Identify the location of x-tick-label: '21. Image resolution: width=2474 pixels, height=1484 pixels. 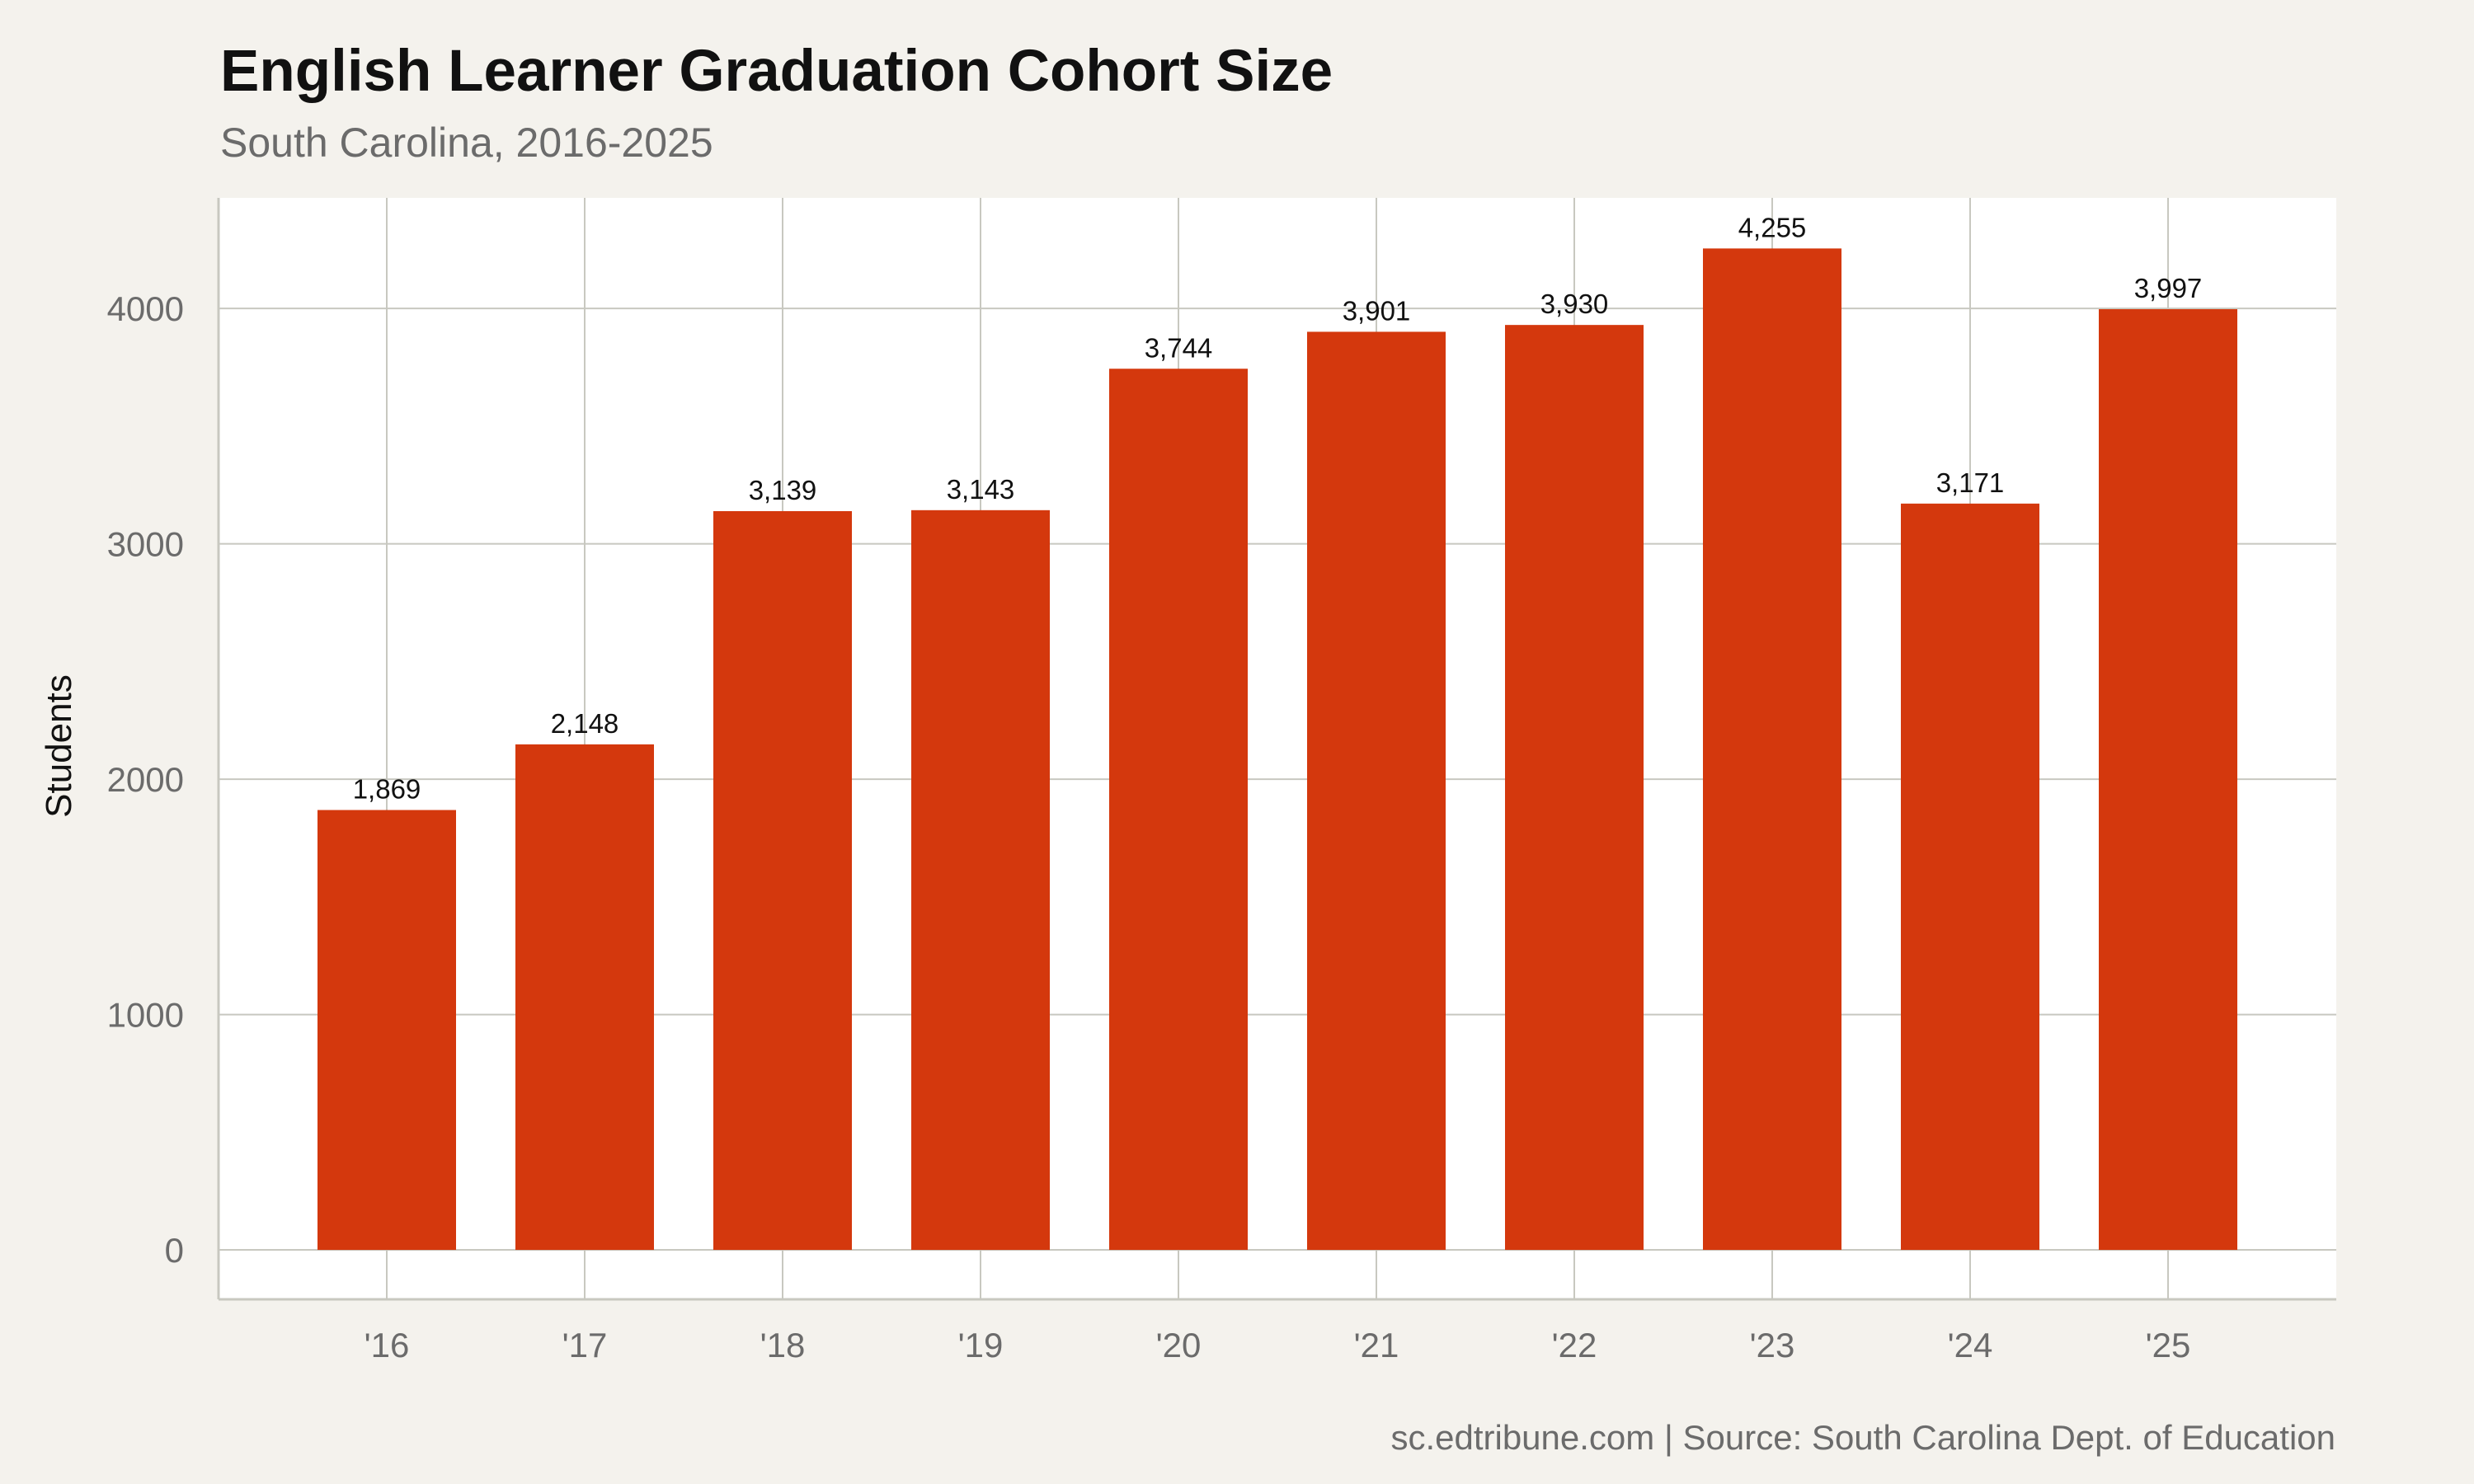
(1376, 1345).